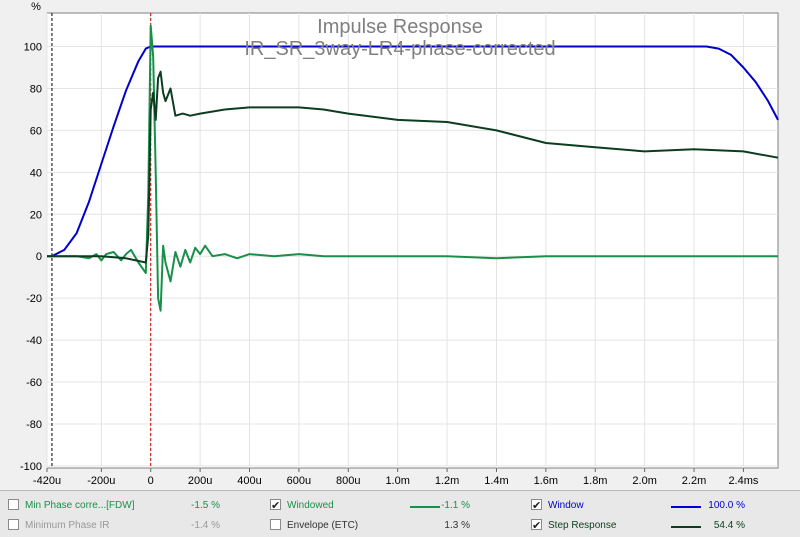 The height and width of the screenshot is (537, 800). What do you see at coordinates (397, 526) in the screenshot?
I see `legend-item-envelope-etc: Envelope (ETC) 1.3 %` at bounding box center [397, 526].